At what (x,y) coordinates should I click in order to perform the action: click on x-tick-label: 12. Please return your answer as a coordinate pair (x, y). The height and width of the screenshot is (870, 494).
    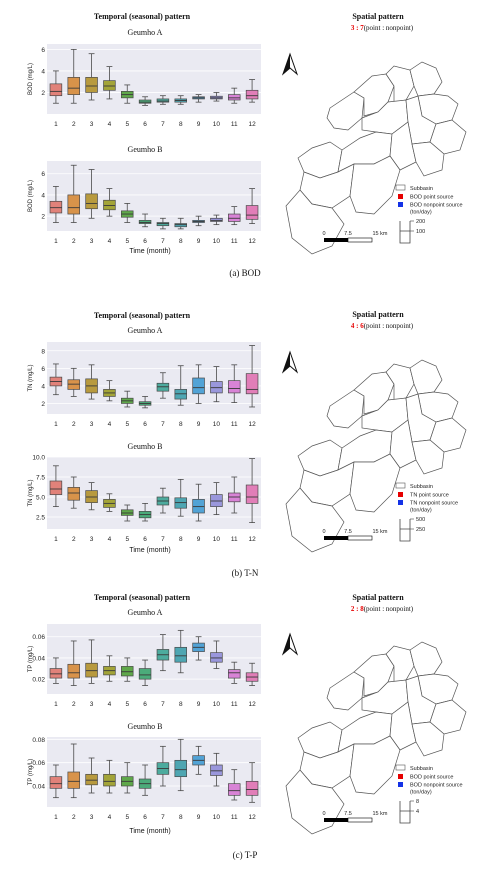
    Looking at the image, I should click on (252, 704).